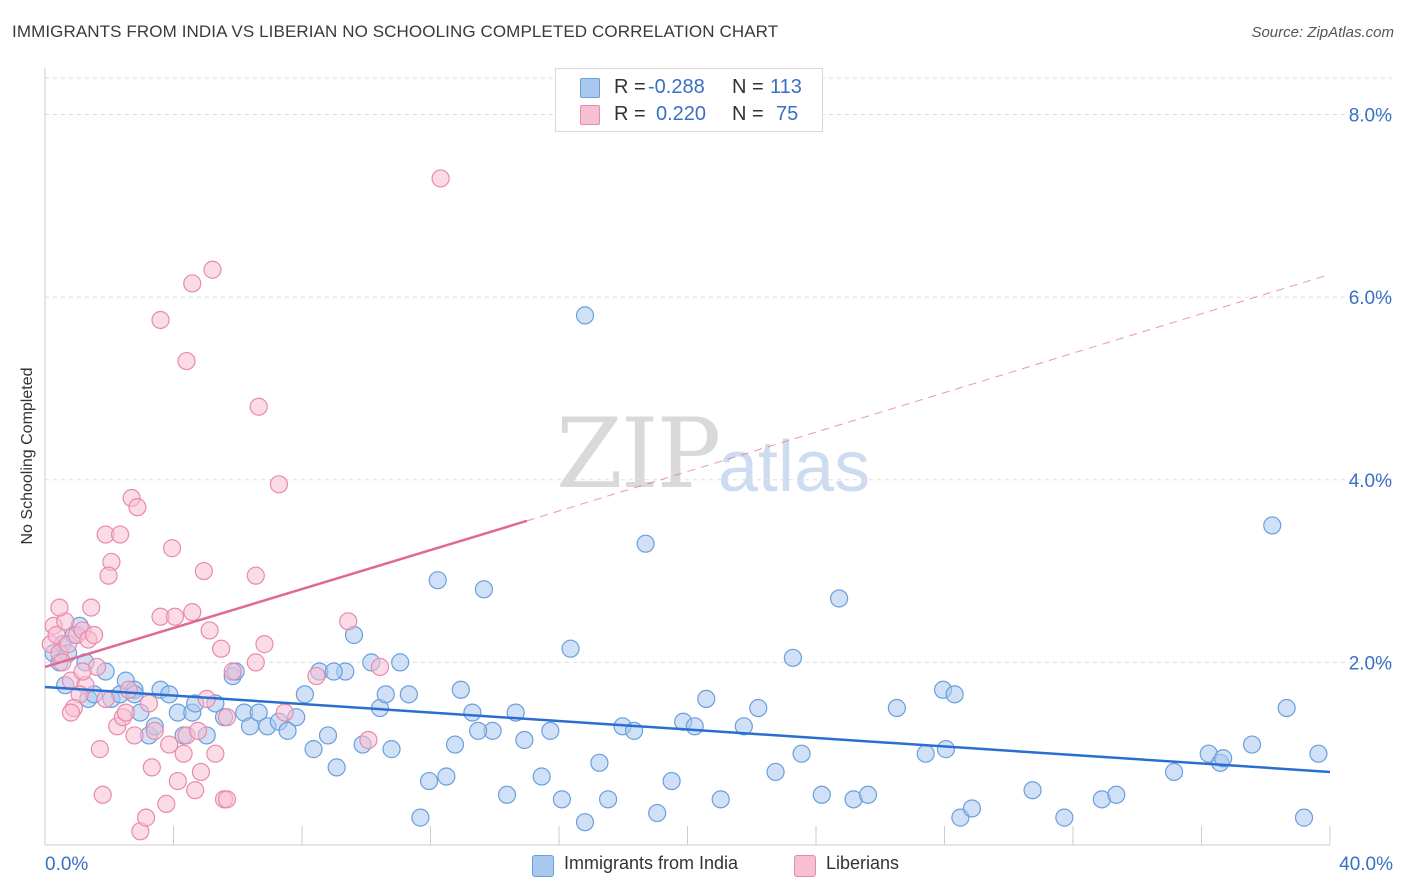 The image size is (1406, 892). What do you see at coordinates (1322, 32) in the screenshot?
I see `source-label: Source: ZipAtlas.com` at bounding box center [1322, 32].